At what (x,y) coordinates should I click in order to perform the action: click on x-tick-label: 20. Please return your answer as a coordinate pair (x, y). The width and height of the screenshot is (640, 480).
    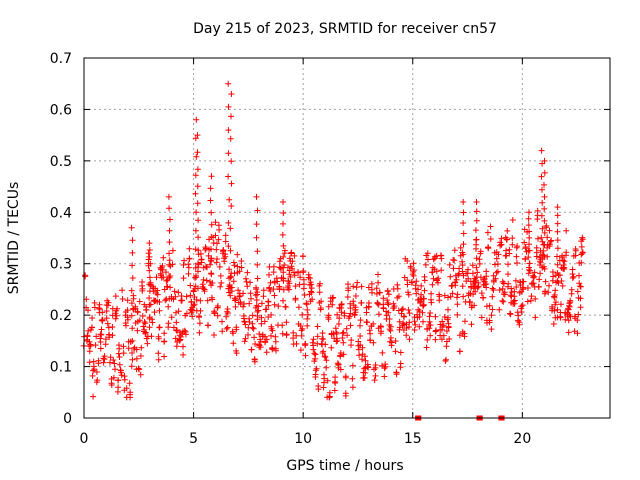
    Looking at the image, I should click on (522, 439).